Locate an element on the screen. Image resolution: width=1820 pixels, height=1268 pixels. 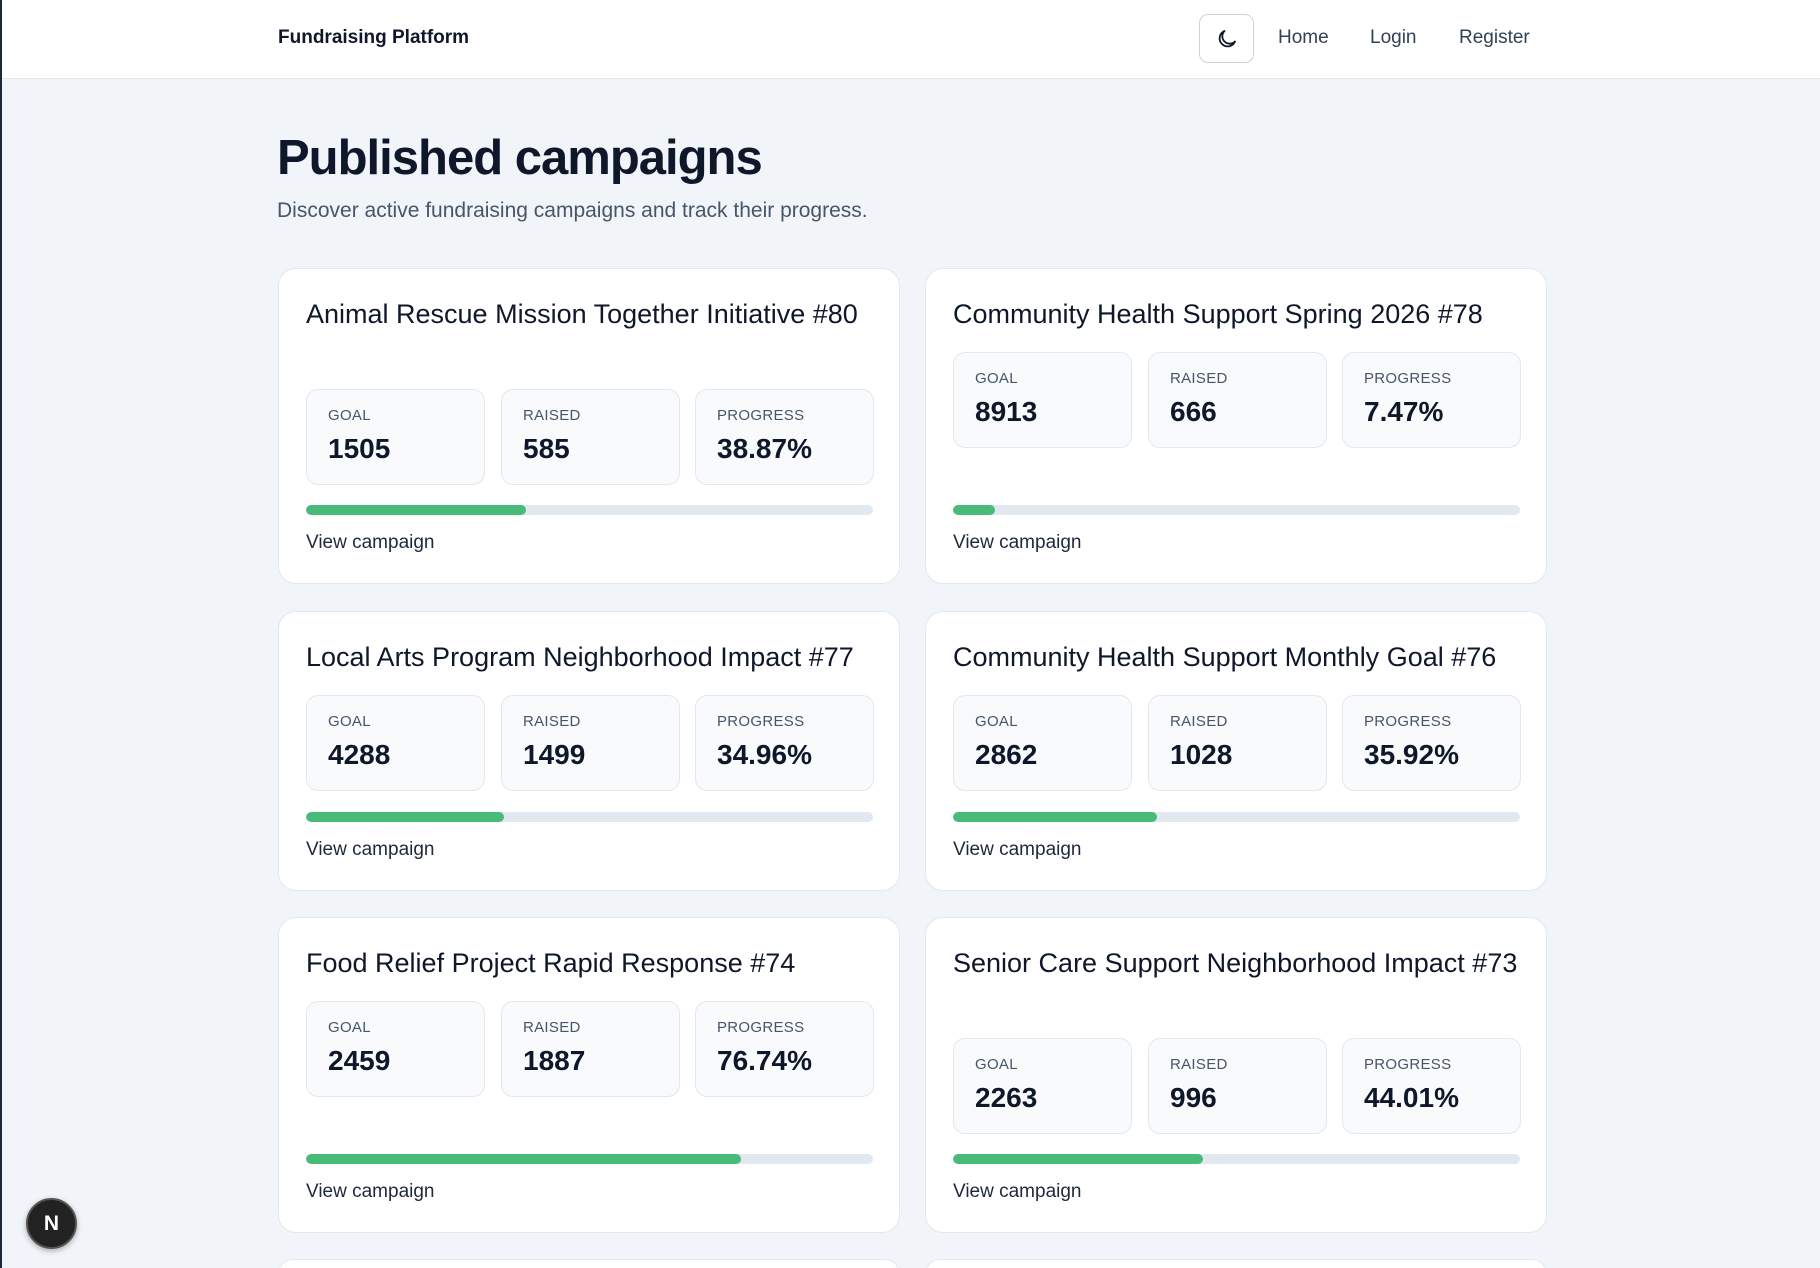
goal-value: 2459 is located at coordinates (359, 1060).